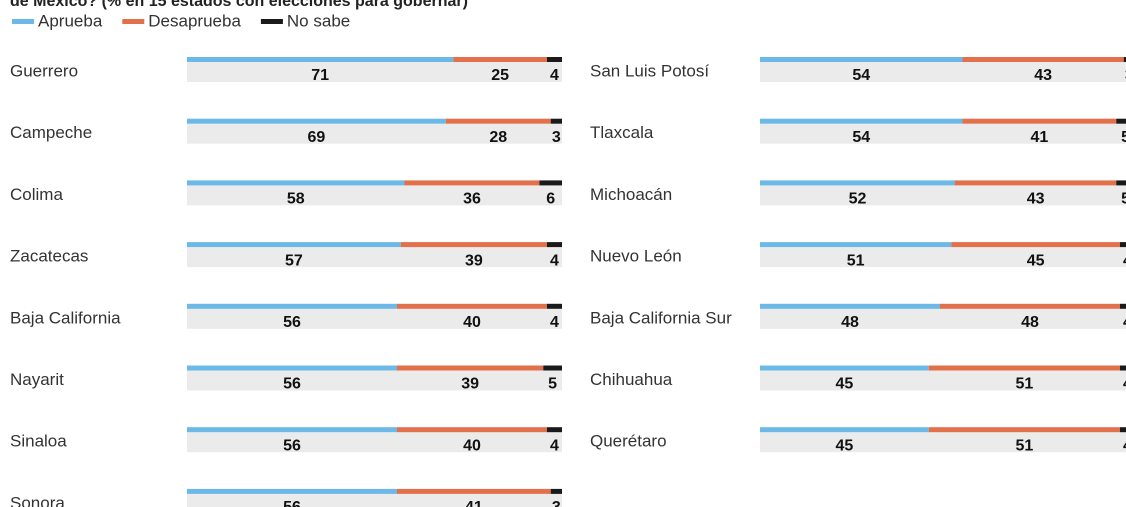  What do you see at coordinates (661, 317) in the screenshot?
I see `category-label: Baja California Sur` at bounding box center [661, 317].